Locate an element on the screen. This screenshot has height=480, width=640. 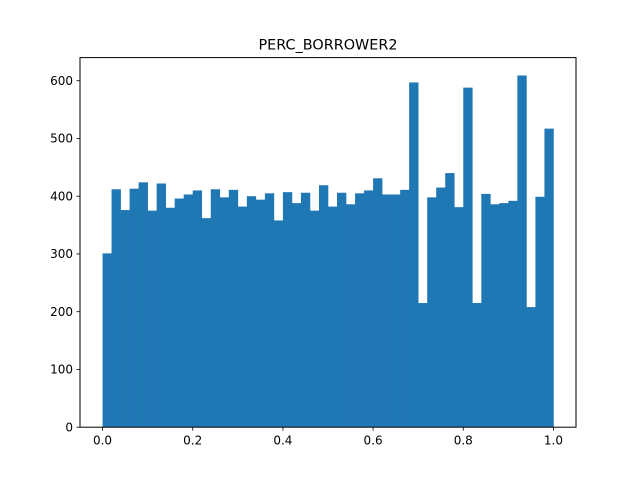
y-axis: 0 100 200 300 400 500 600 is located at coordinates (65, 254).